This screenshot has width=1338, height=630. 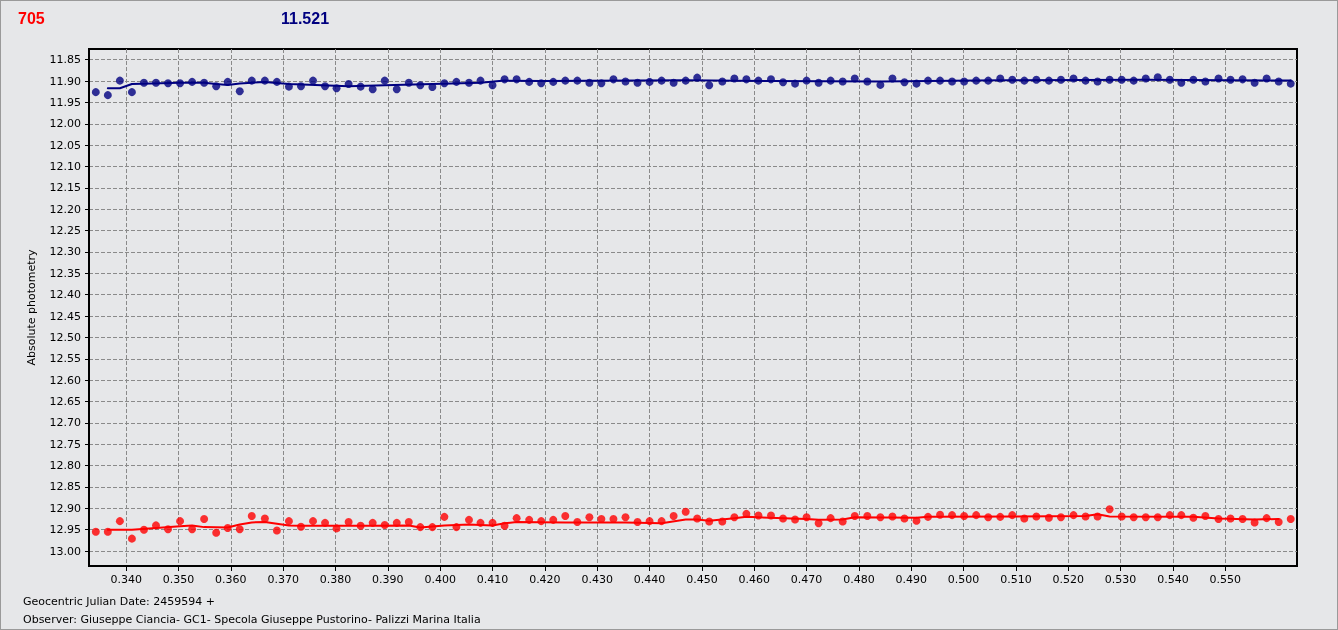 I want to click on y-axis-title: Absolute photometry, so click(x=31, y=307).